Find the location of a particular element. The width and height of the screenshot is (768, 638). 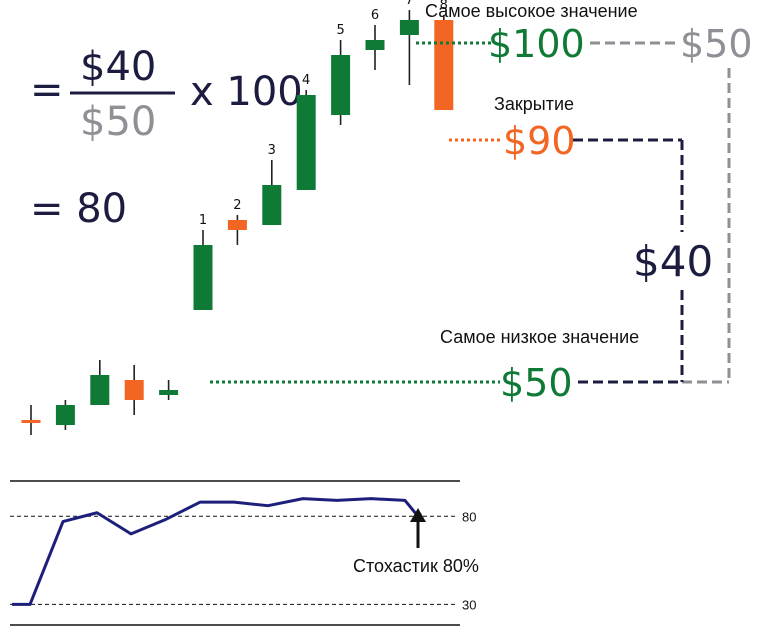

oscillator-group: 80 30 is located at coordinates (243, 554).